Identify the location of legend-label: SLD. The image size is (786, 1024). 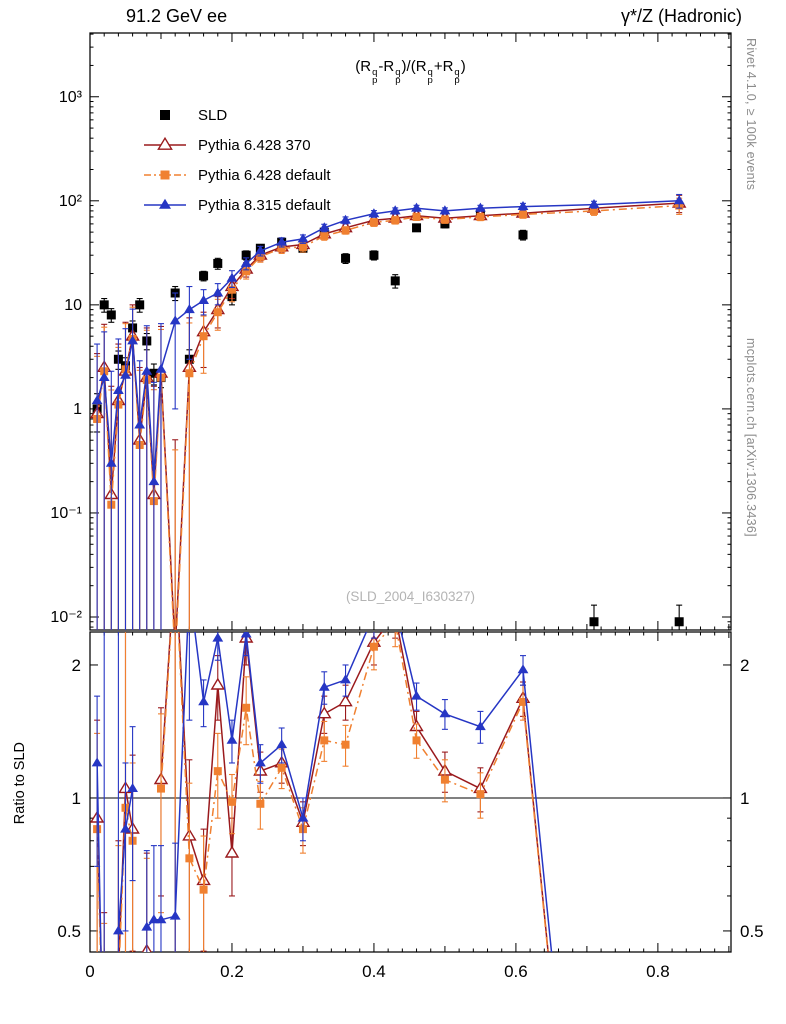
(213, 115).